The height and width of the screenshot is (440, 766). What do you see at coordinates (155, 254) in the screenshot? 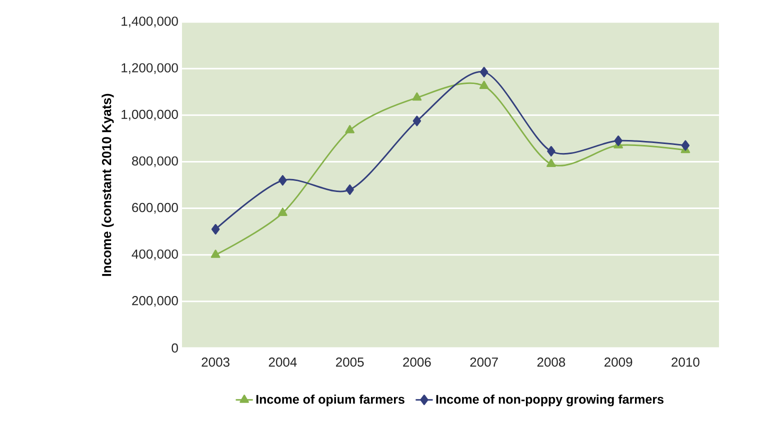
I see `y-tick-label: 400,000` at bounding box center [155, 254].